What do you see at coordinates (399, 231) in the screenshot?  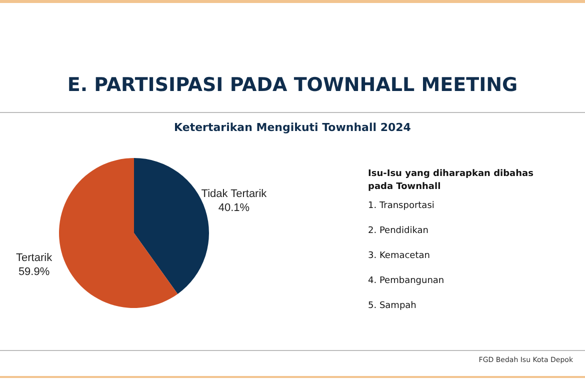 I see `text: 2. Pendidikan` at bounding box center [399, 231].